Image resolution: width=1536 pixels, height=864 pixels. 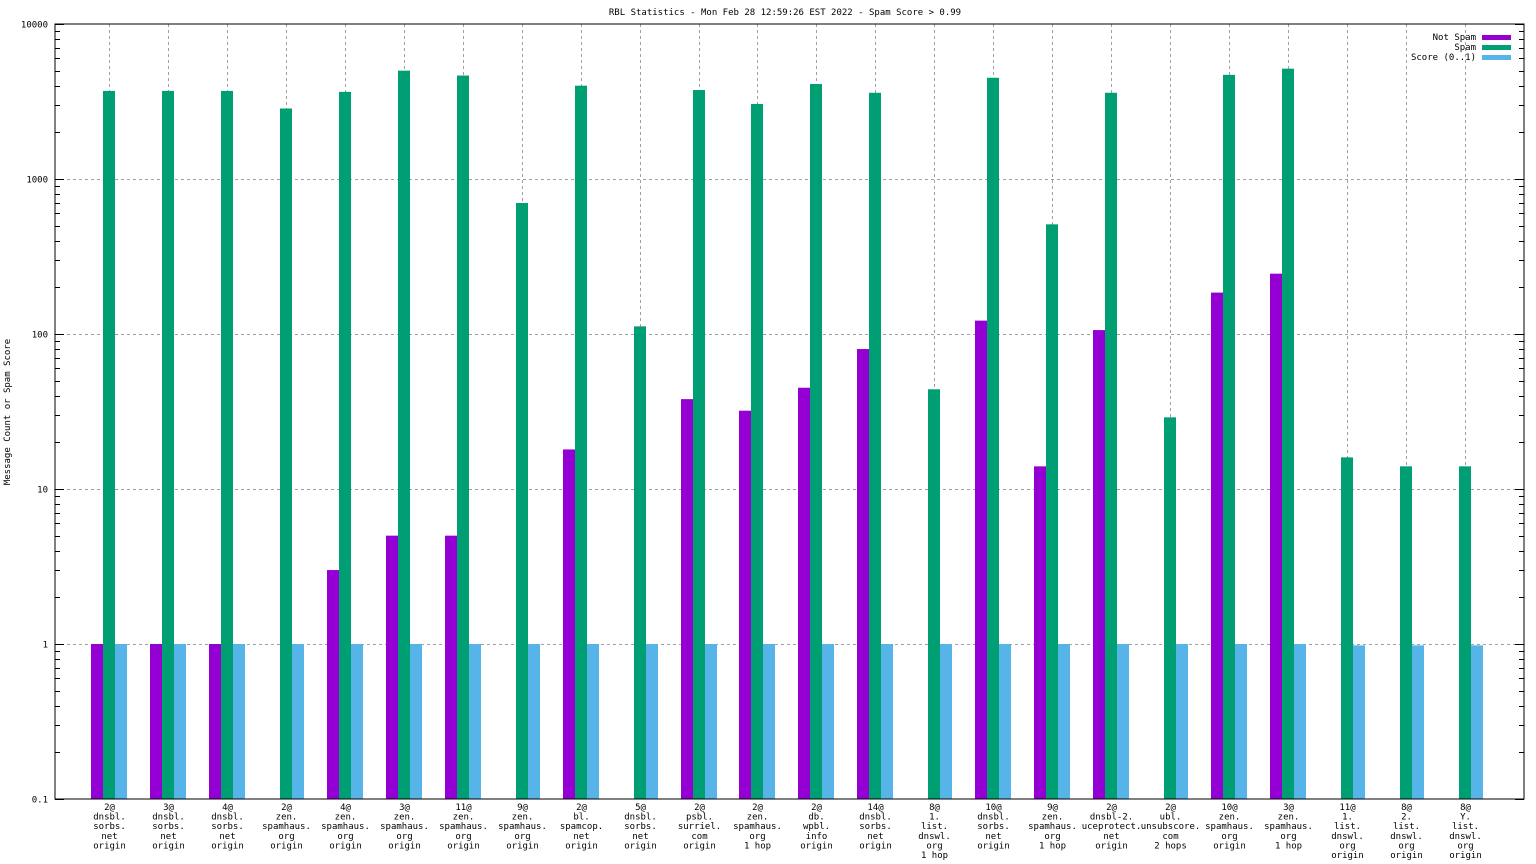 I want to click on x-tick-label: 1., so click(x=934, y=818).